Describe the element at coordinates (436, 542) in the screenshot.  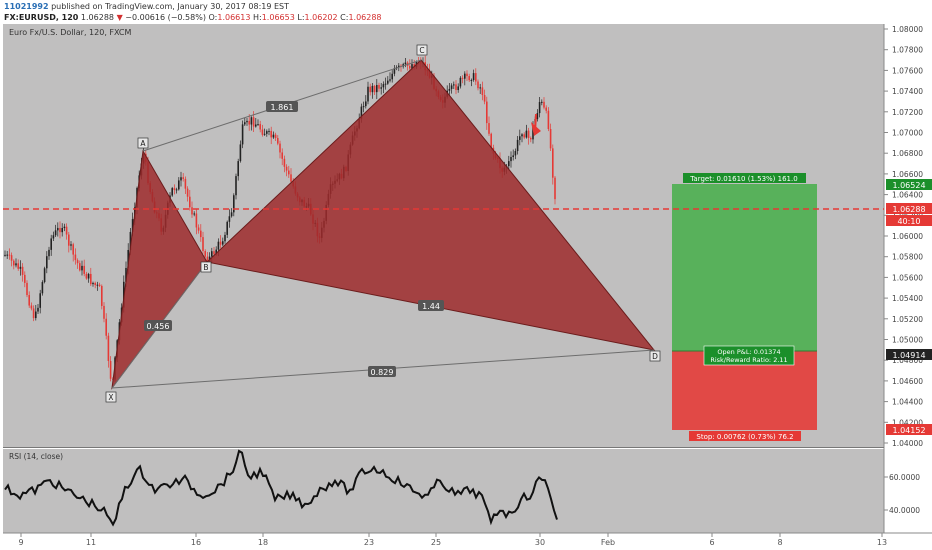
I see `time-tick-label: 25` at that location.